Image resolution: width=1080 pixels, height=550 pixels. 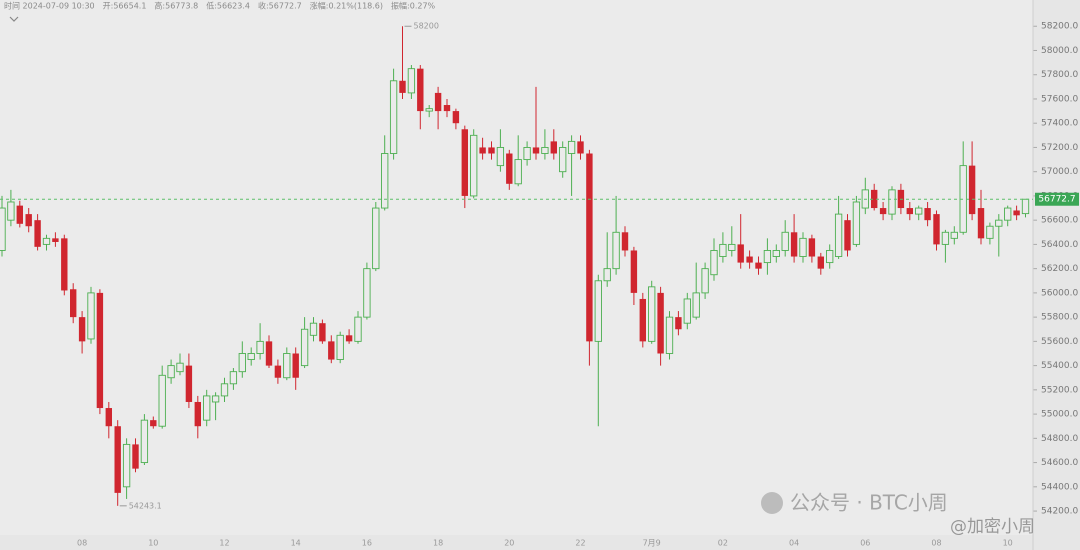 What do you see at coordinates (772, 503) in the screenshot?
I see `wm-icon` at bounding box center [772, 503].